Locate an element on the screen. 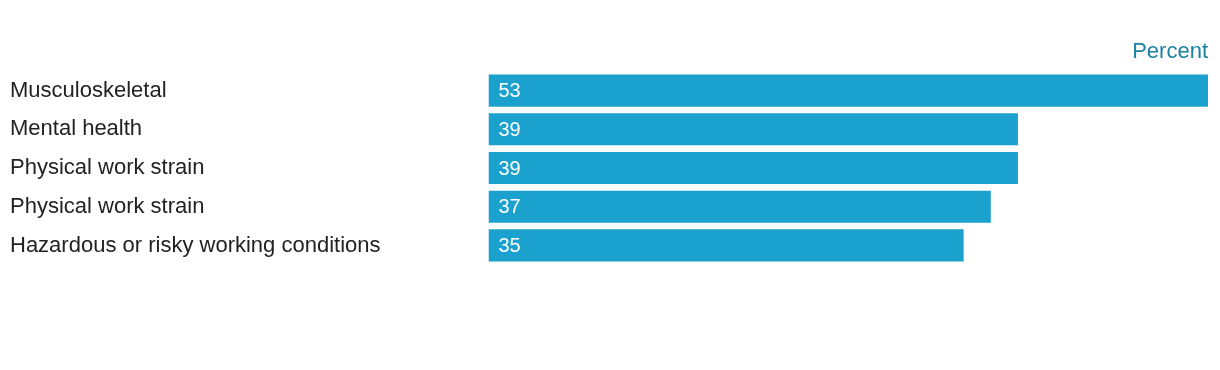  x-axis-title: Percent is located at coordinates (1170, 51).